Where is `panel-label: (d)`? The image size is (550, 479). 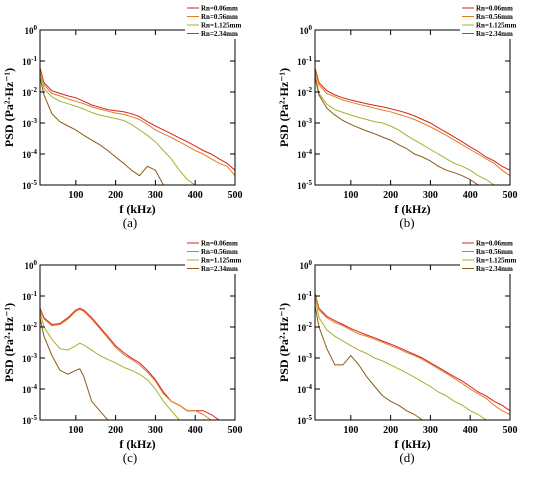 panel-label: (d) is located at coordinates (406, 457).